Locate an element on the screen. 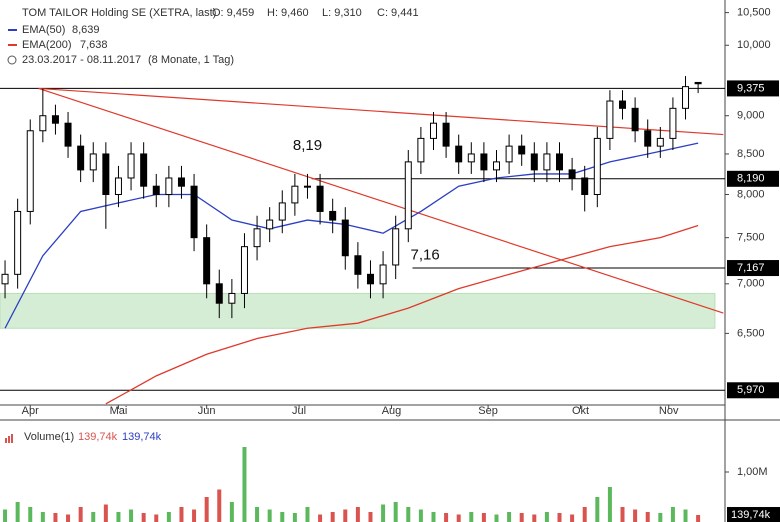 The image size is (780, 522). annotation: 7,16 is located at coordinates (424, 255).